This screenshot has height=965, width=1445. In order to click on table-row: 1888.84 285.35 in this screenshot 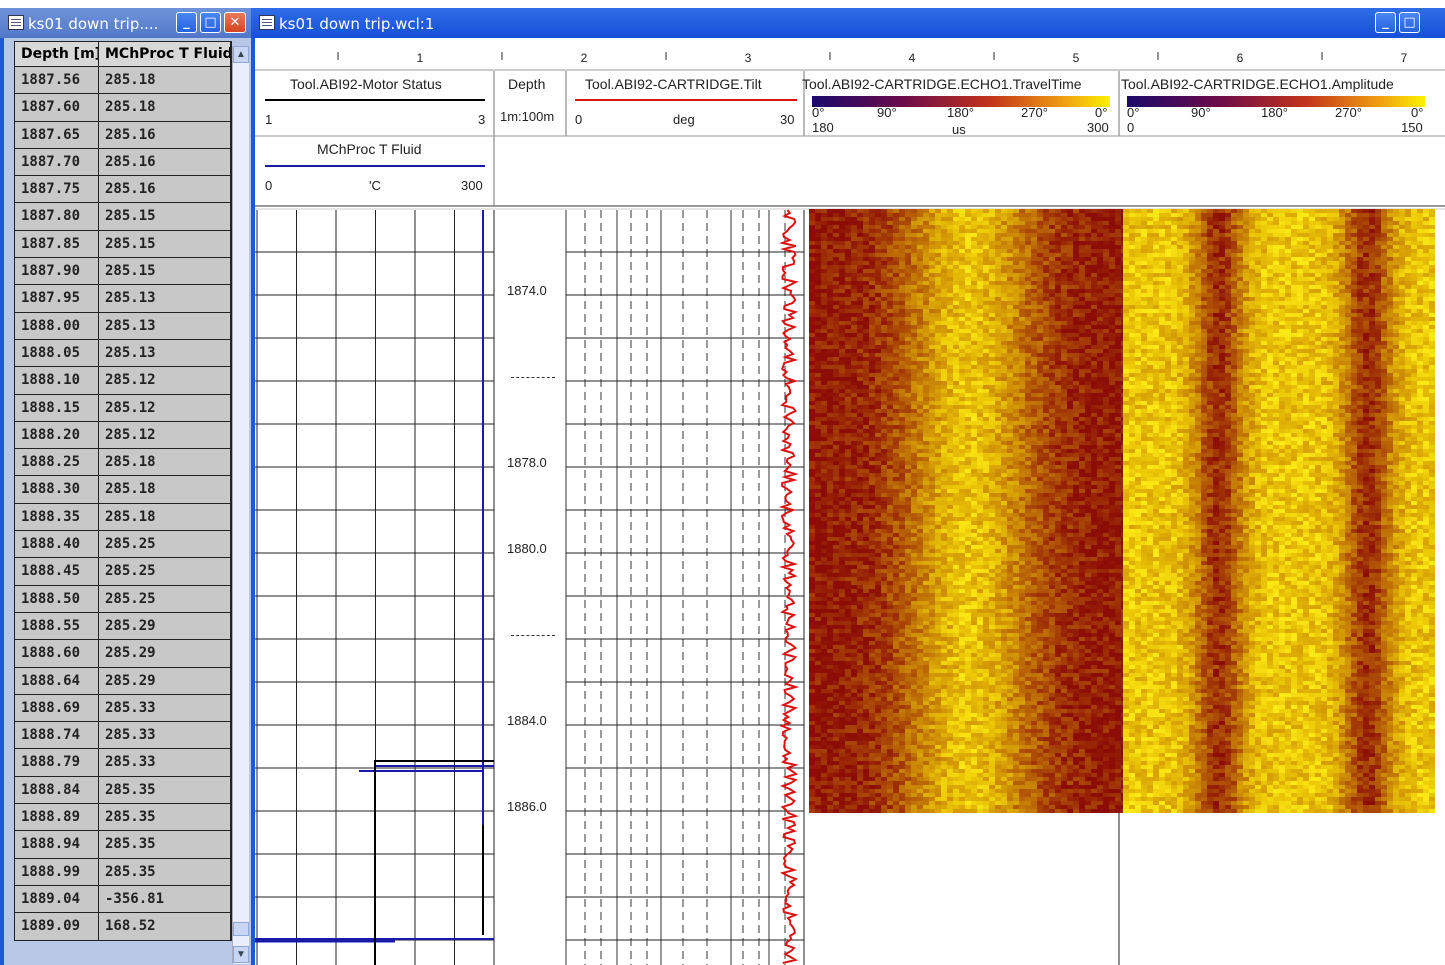, I will do `click(123, 790)`.